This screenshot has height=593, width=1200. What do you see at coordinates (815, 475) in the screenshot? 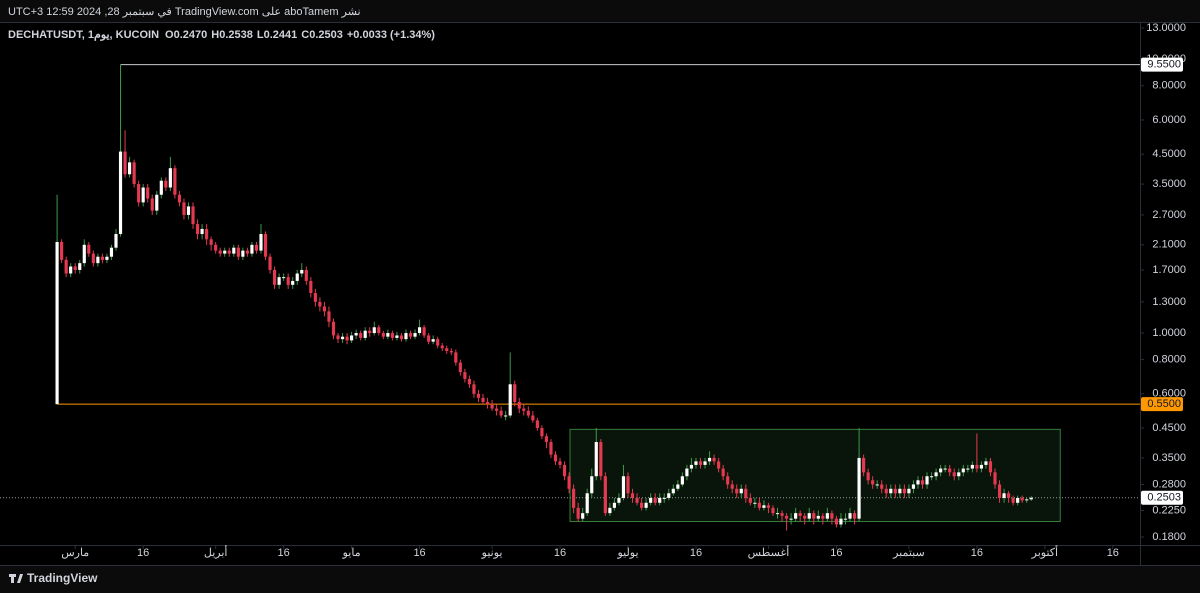
I see `range-box` at bounding box center [815, 475].